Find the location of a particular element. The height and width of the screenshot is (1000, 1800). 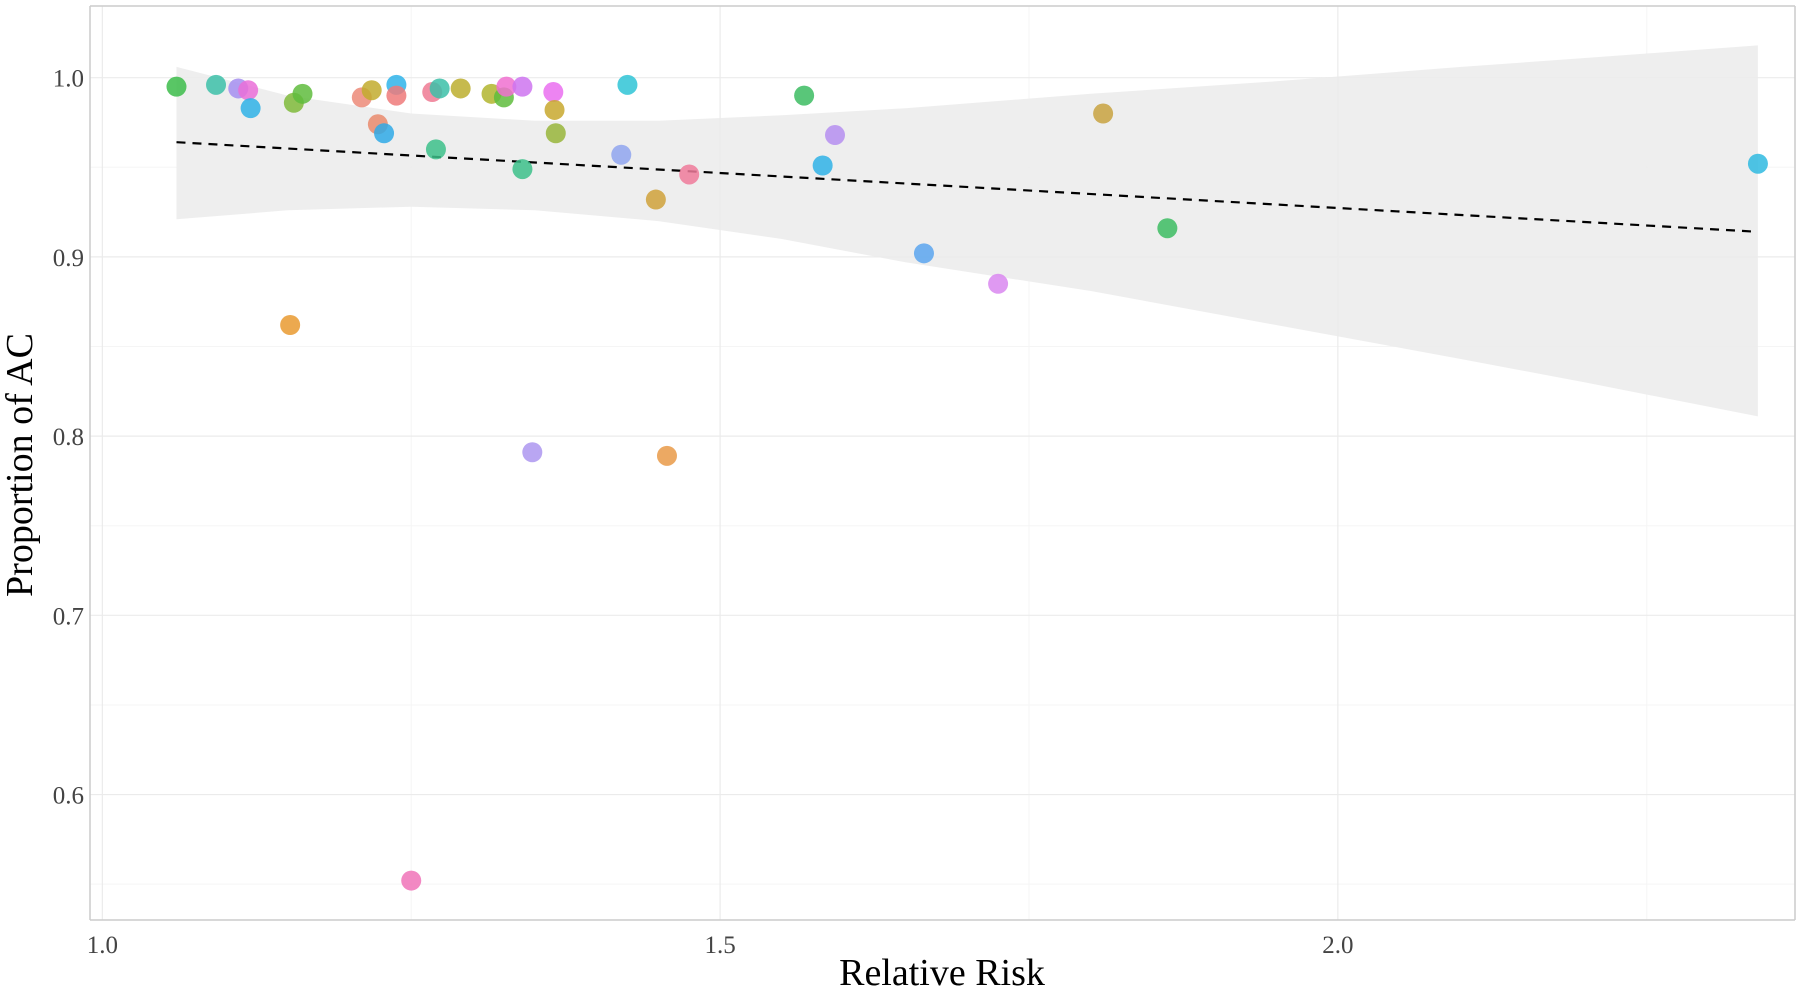

y-tick-label: 0.9 is located at coordinates (68, 258).